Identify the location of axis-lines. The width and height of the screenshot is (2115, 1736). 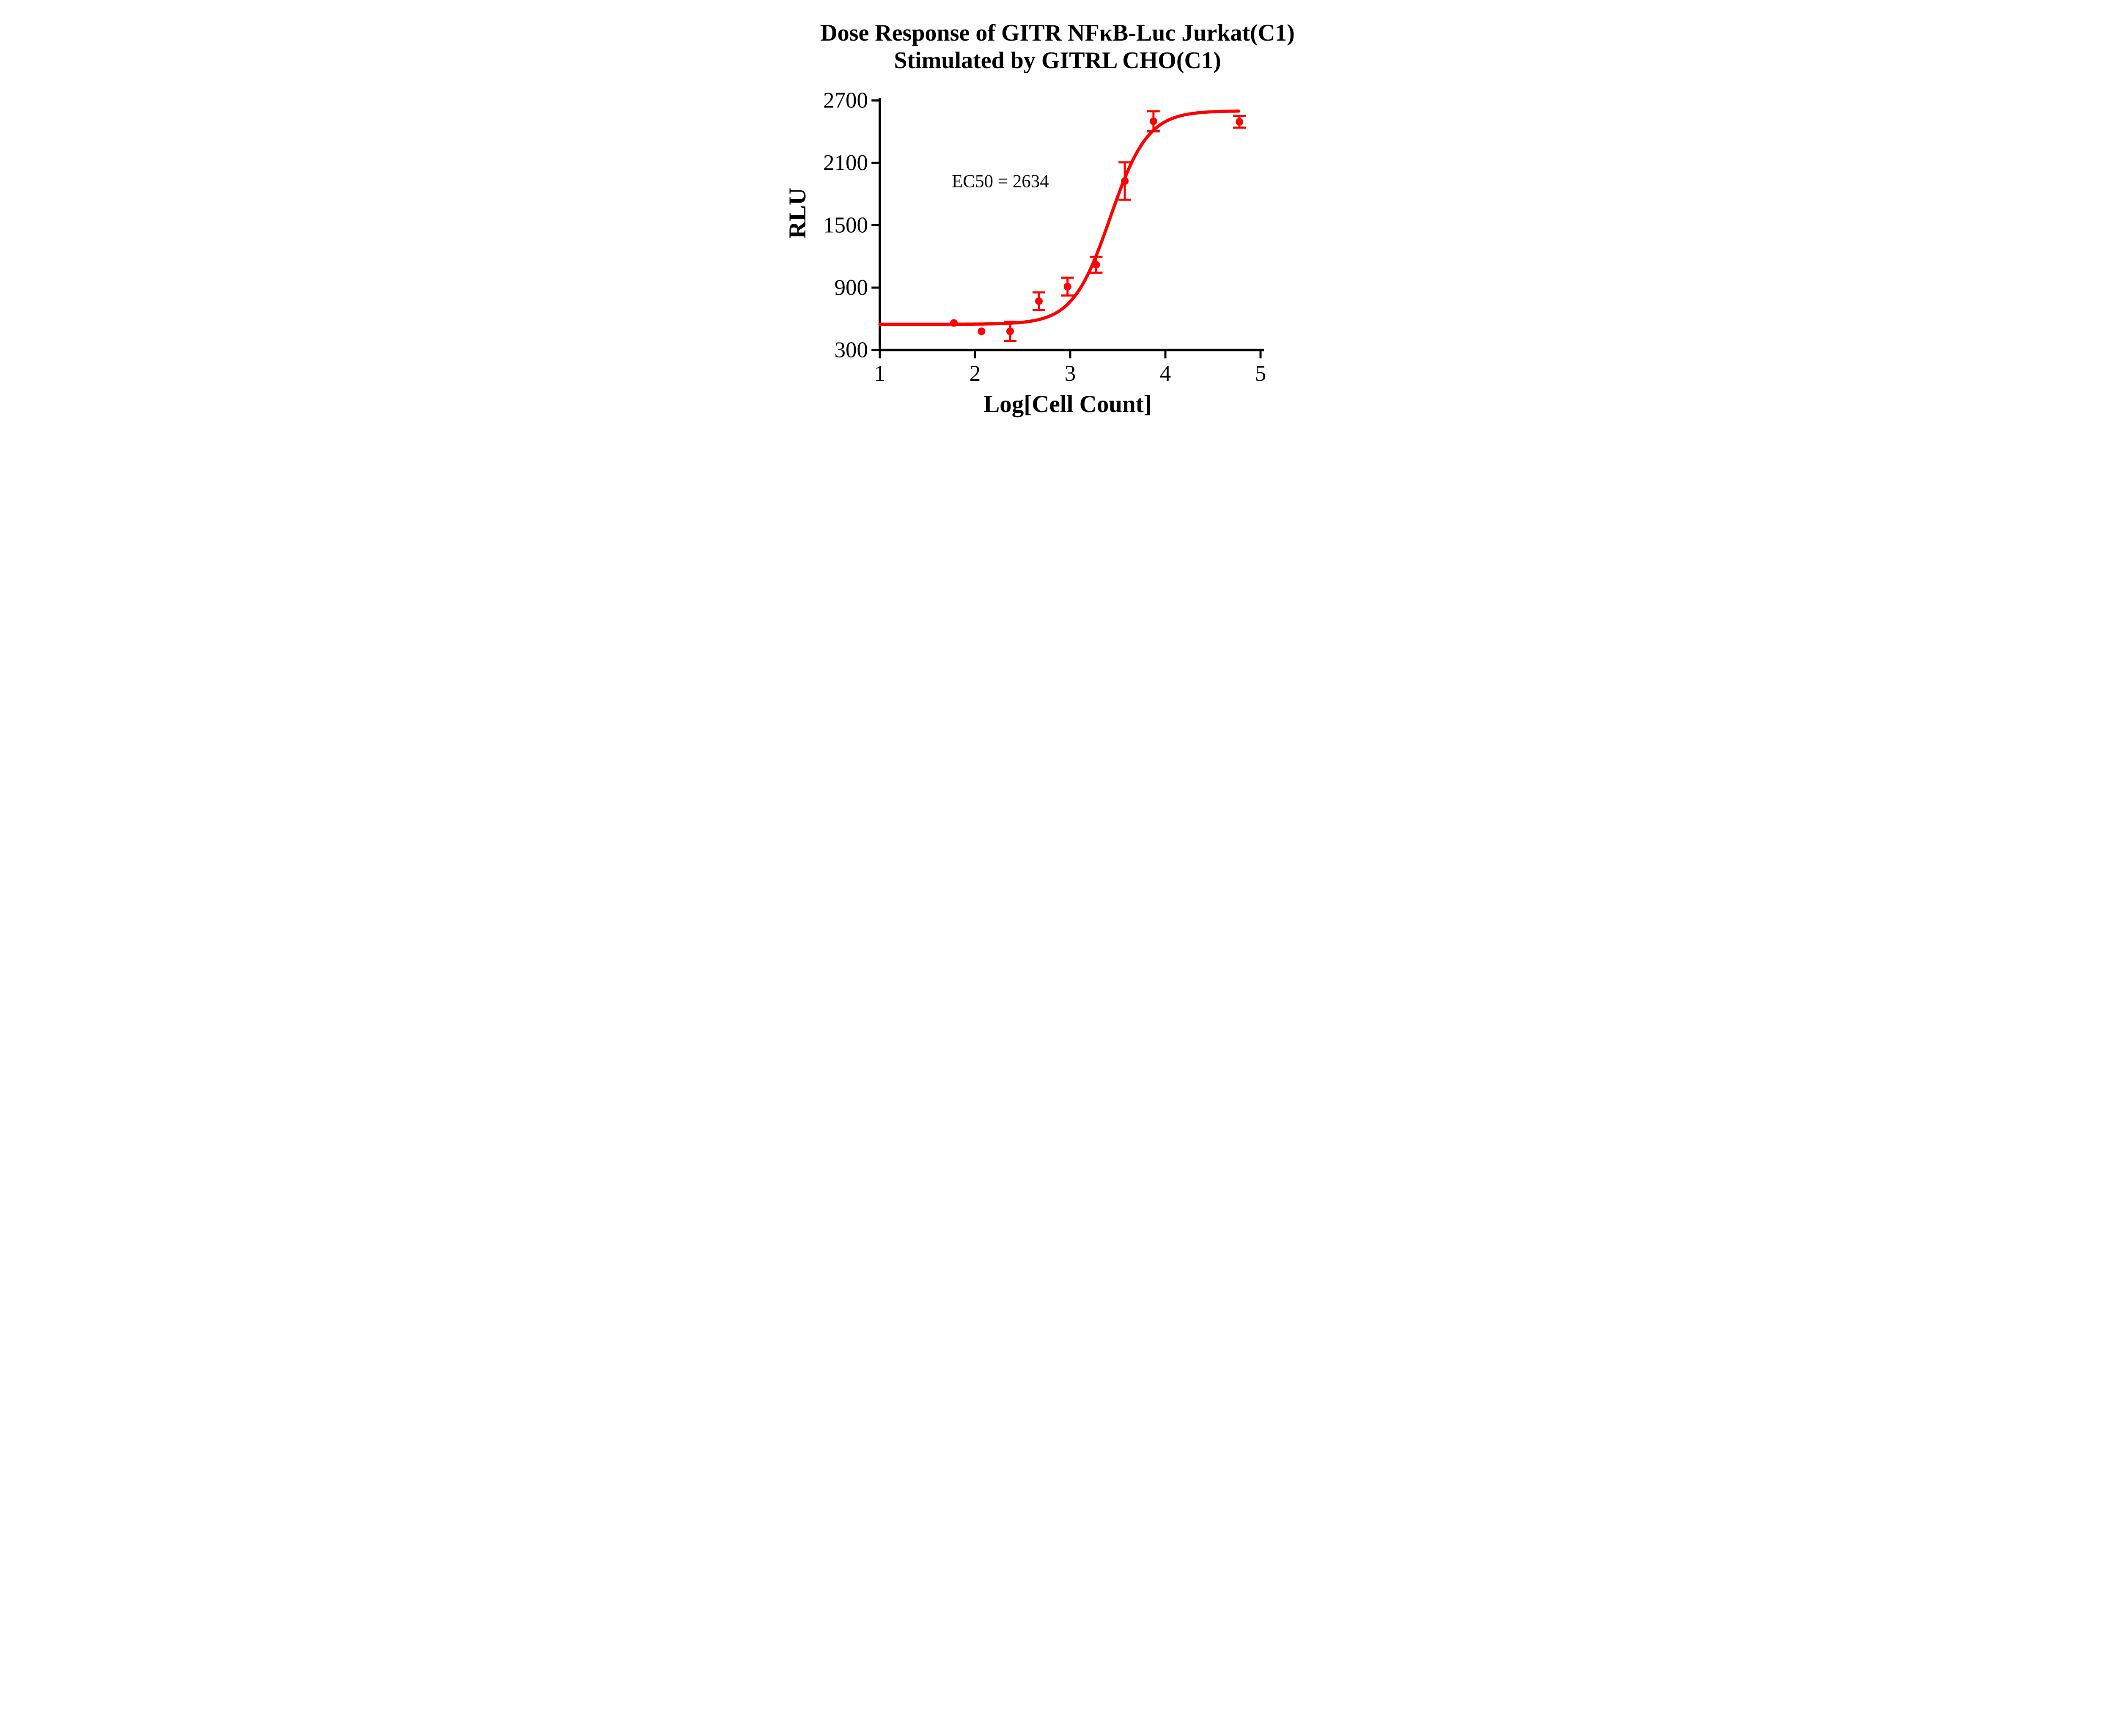
(1071, 225).